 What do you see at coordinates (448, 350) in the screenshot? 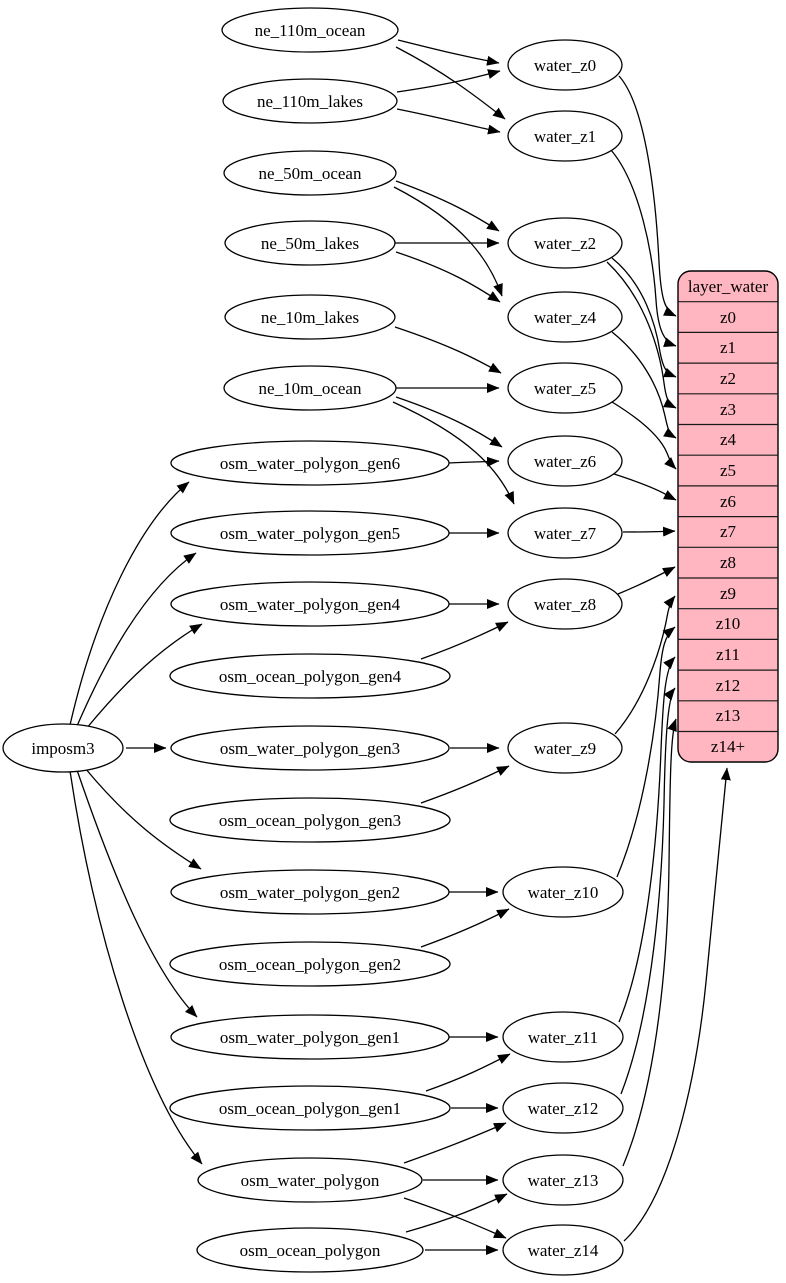
I see `edge-ne-10m-lakes-water-z5` at bounding box center [448, 350].